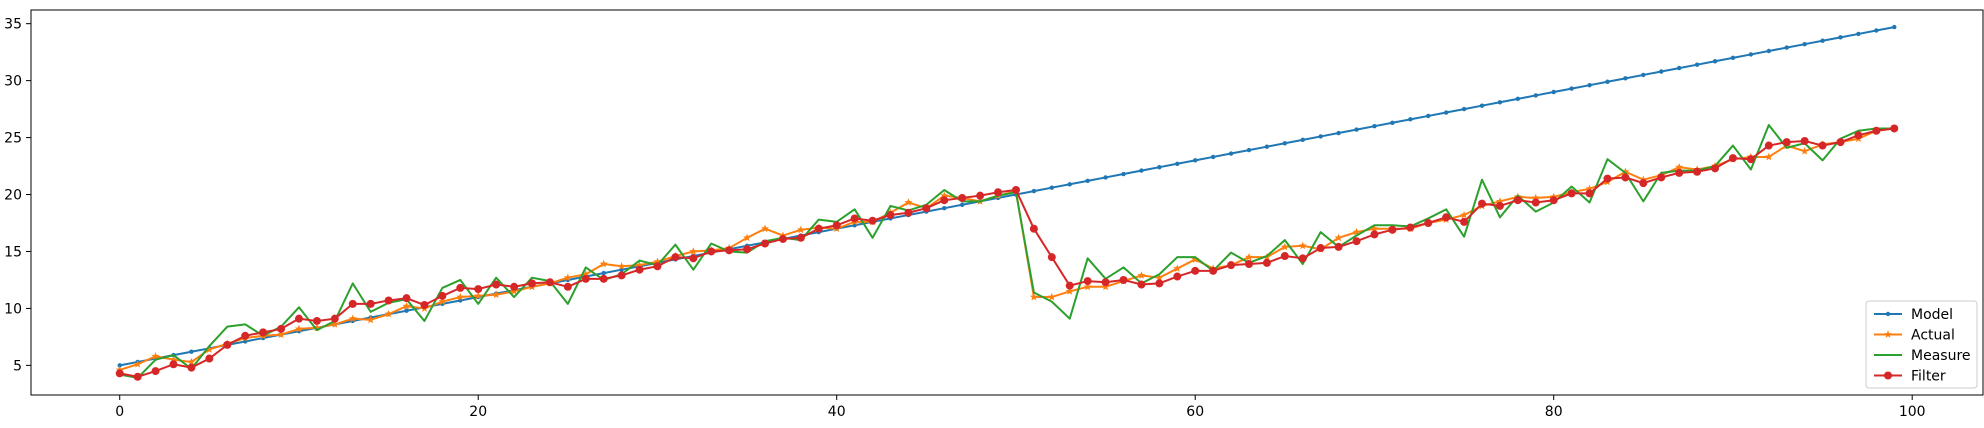 The height and width of the screenshot is (428, 1984). What do you see at coordinates (13, 309) in the screenshot?
I see `y-tick-label: 10` at bounding box center [13, 309].